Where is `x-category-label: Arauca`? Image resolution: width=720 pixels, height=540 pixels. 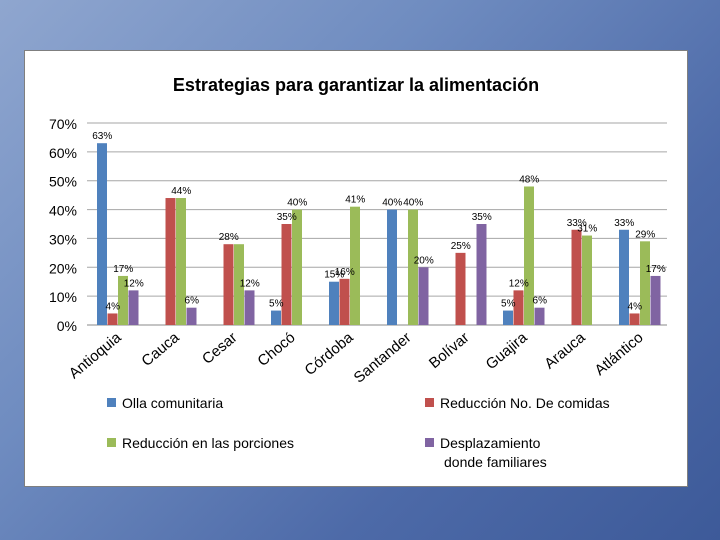 x-category-label: Arauca is located at coordinates (565, 351).